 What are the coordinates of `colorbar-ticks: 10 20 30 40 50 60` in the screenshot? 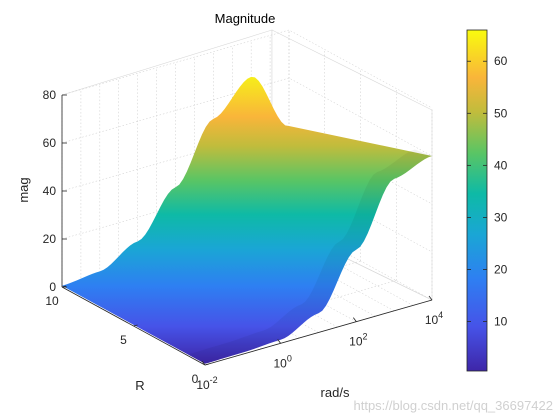 It's located at (487, 191).